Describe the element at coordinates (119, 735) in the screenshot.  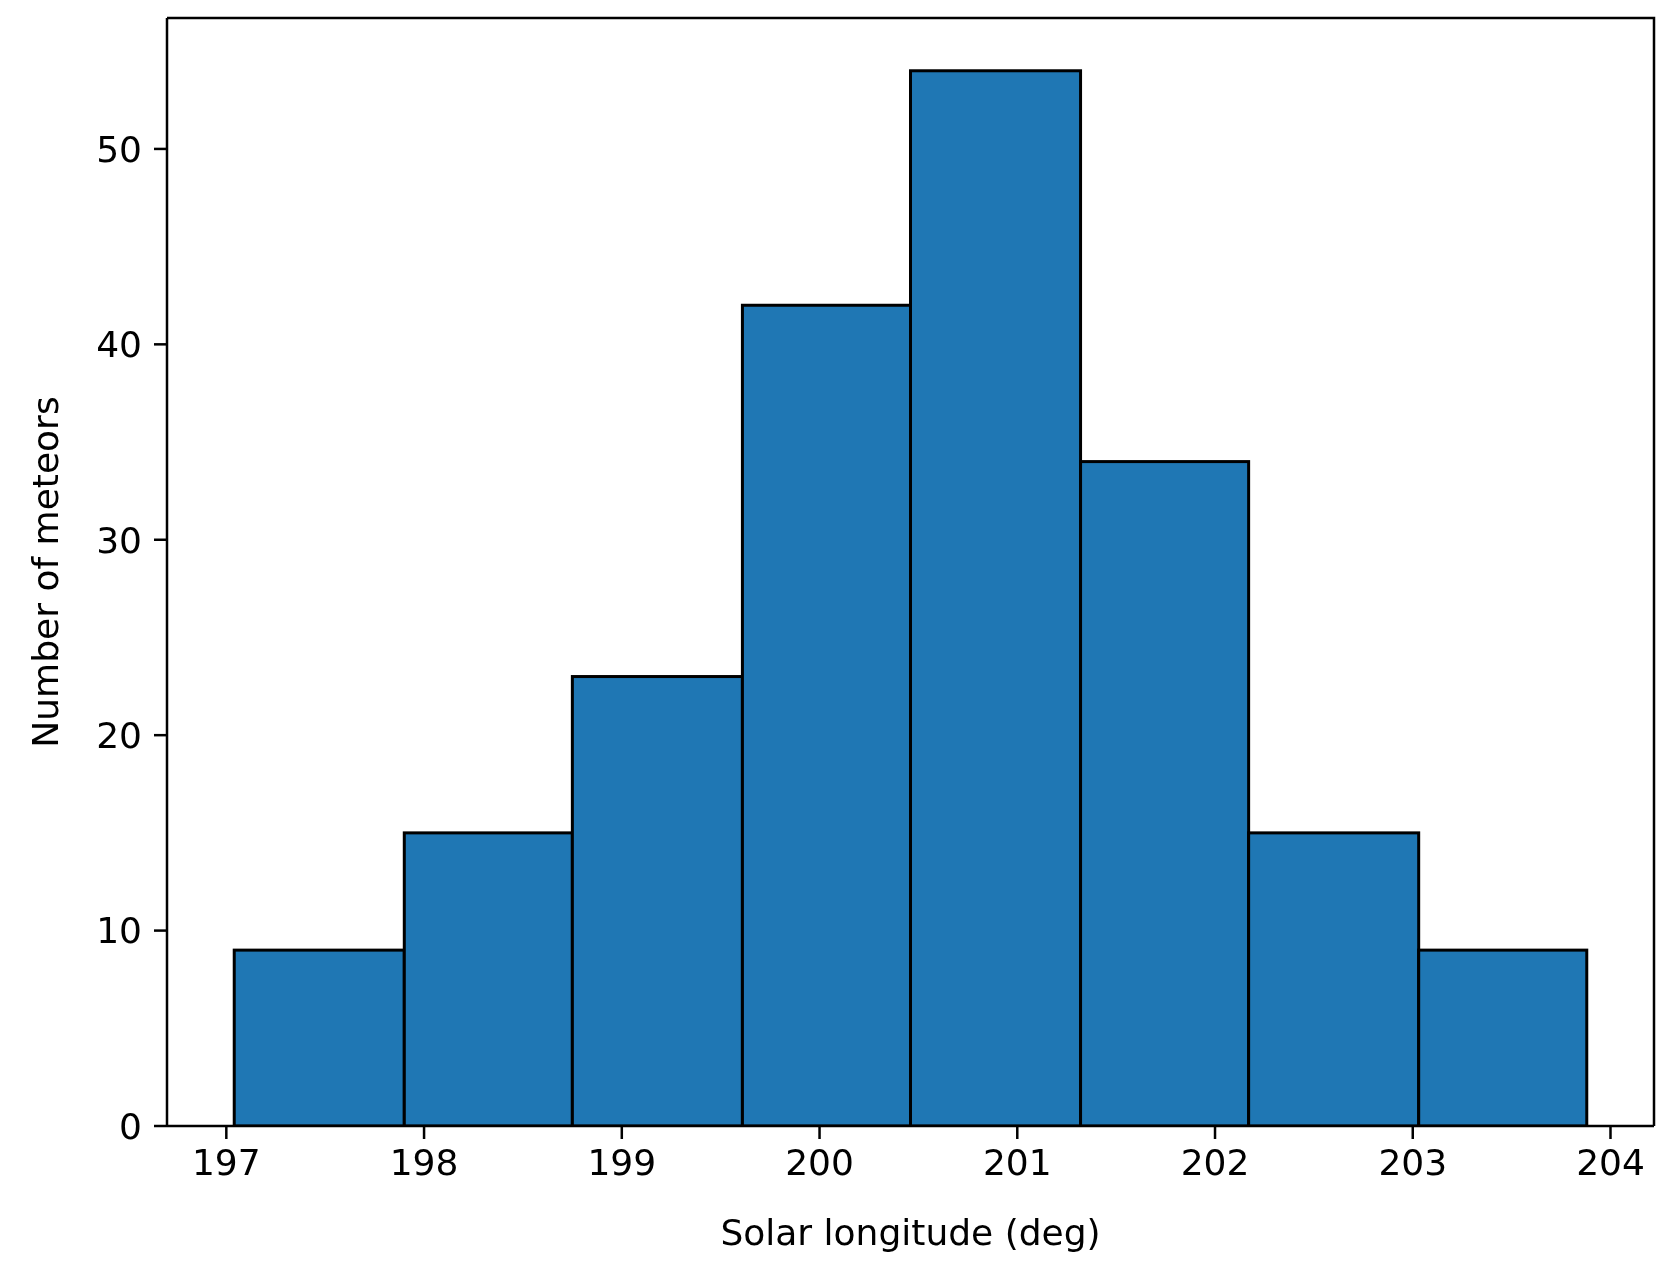
I see `y-tick-label: 20` at that location.